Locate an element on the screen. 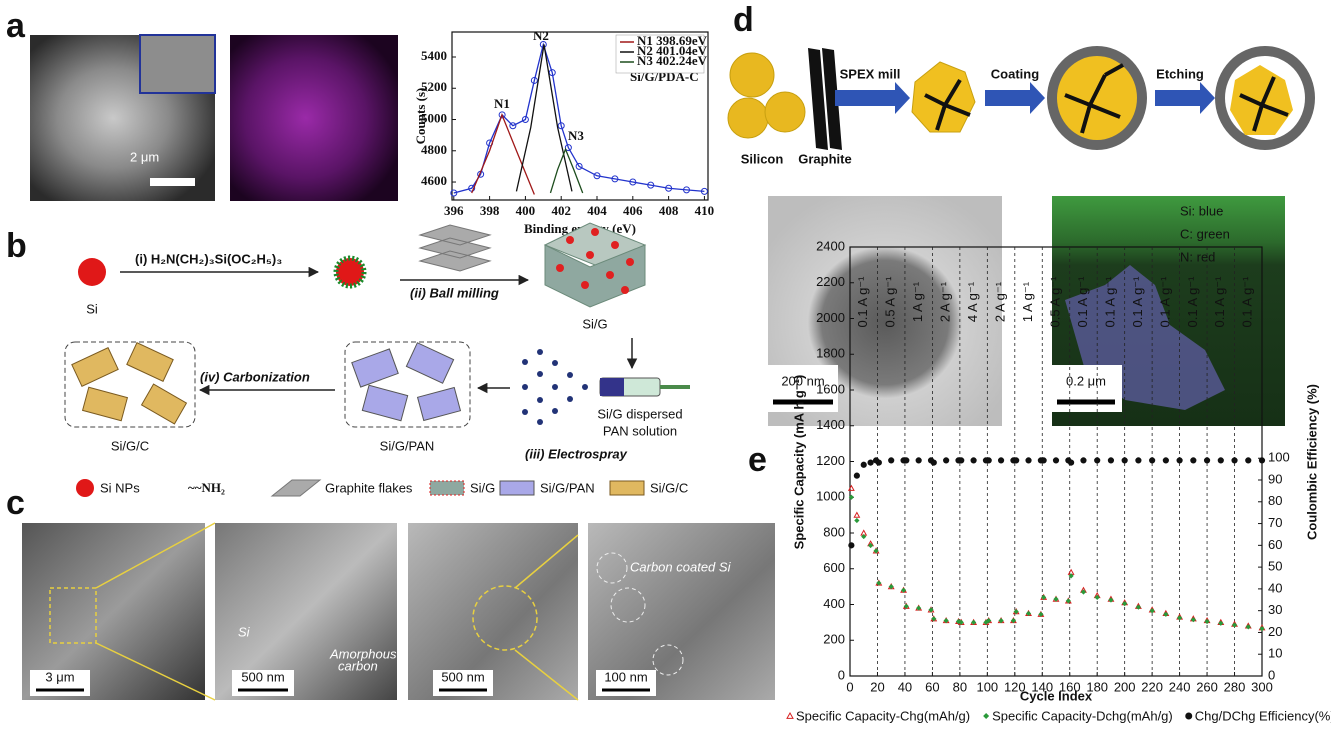 Image resolution: width=1331 pixels, height=734 pixels. legend-text: Si/G is located at coordinates (482, 487).